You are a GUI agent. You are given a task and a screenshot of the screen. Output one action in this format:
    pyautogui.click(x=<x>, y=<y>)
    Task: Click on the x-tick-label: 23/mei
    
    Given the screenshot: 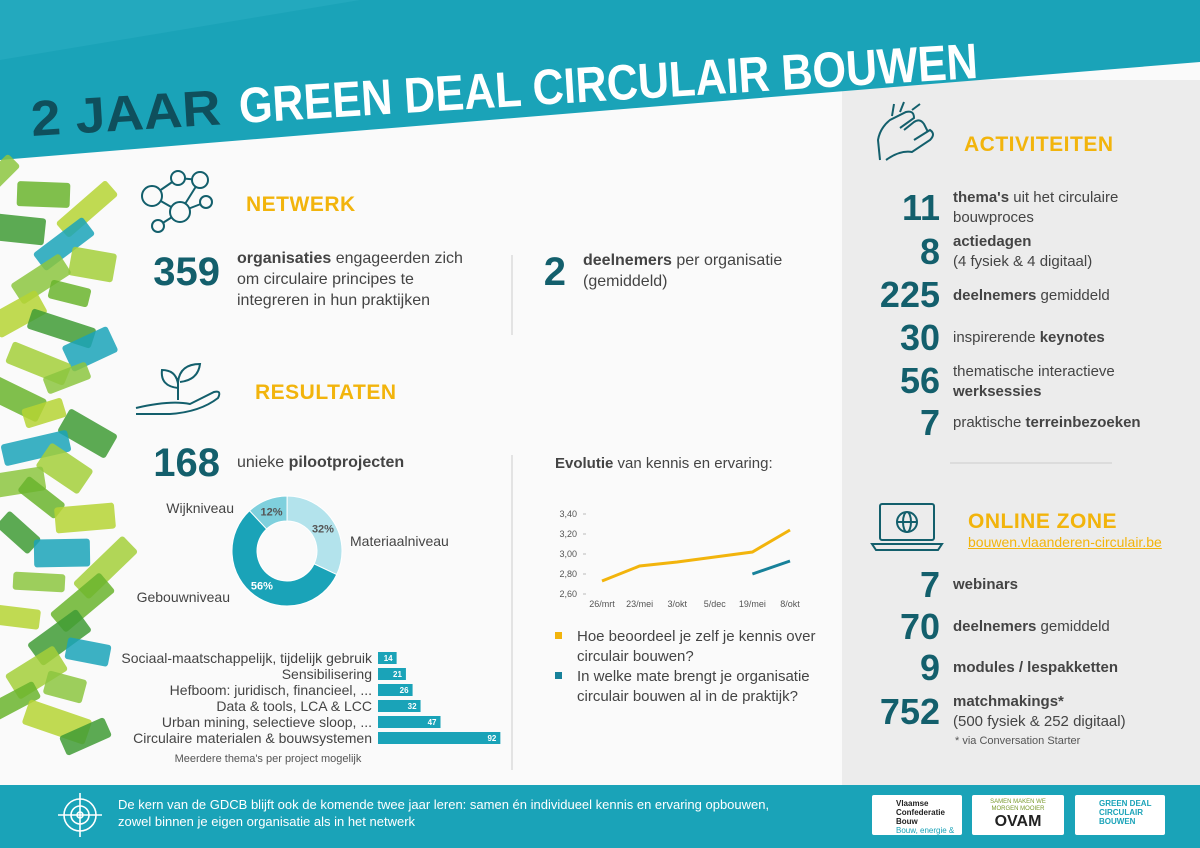 What is the action you would take?
    pyautogui.click(x=639, y=604)
    